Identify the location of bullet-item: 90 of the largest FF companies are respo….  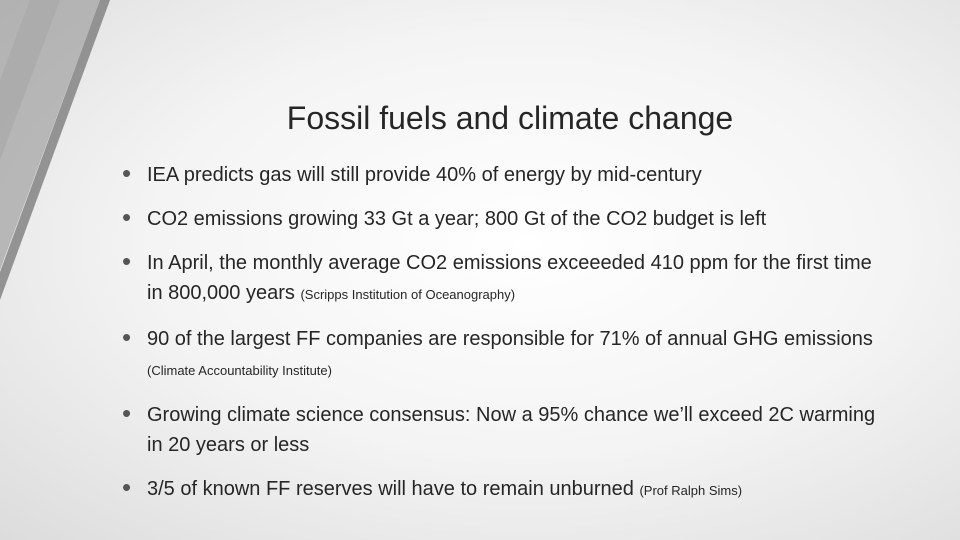
(507, 354).